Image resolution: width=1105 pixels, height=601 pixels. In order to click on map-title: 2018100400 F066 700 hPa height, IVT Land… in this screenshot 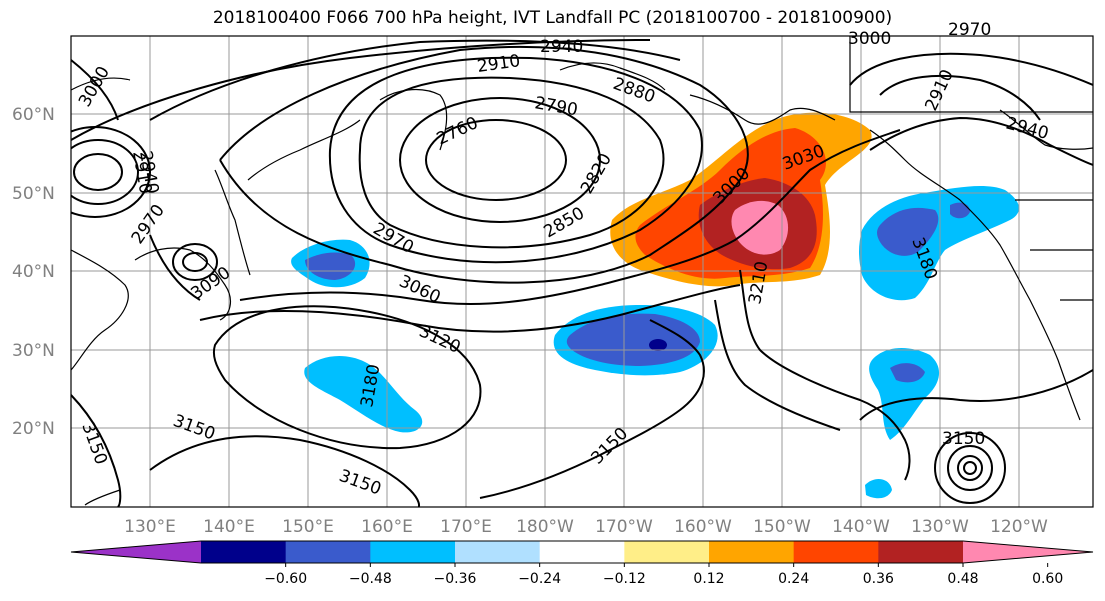, I will do `click(552, 18)`.